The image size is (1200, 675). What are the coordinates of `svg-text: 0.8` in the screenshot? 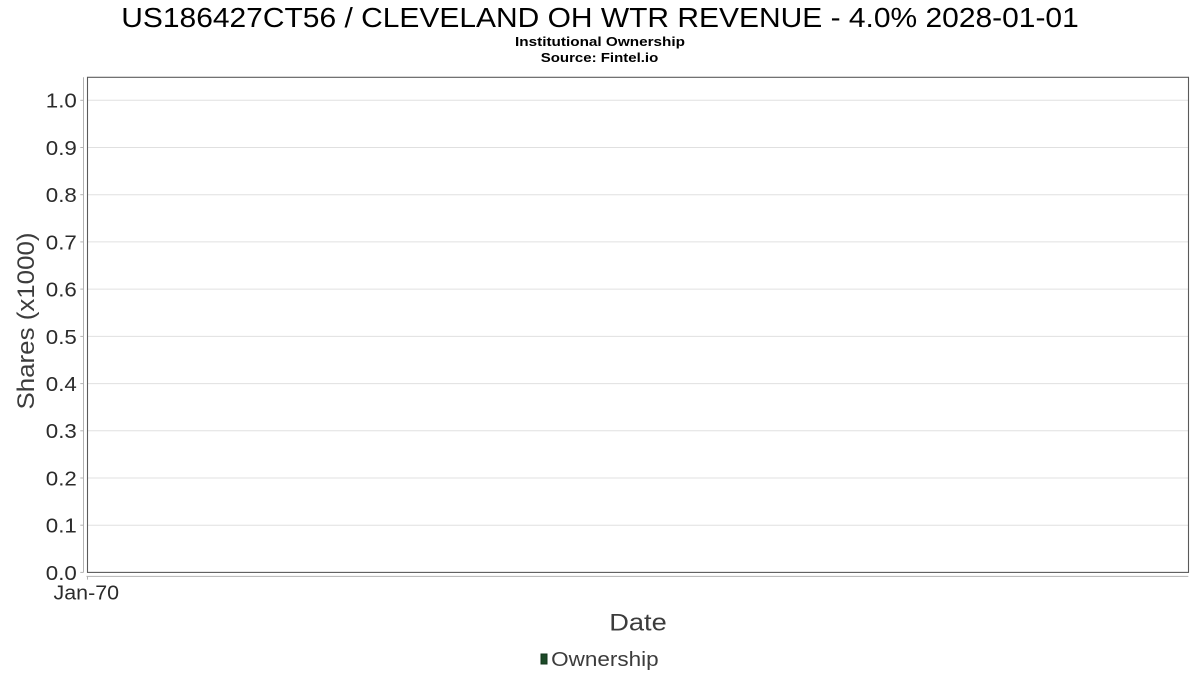 It's located at (61, 196).